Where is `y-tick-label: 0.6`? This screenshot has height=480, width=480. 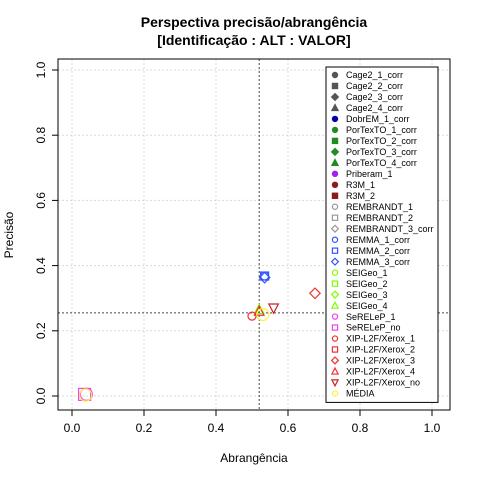 y-tick-label: 0.6 is located at coordinates (41, 200).